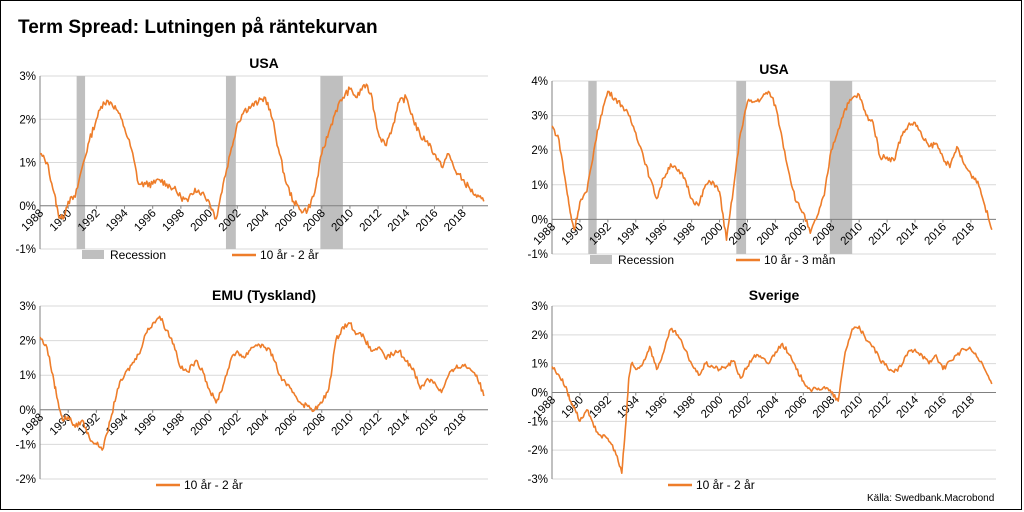 This screenshot has height=512, width=1024. What do you see at coordinates (198, 27) in the screenshot?
I see `figure-title: Term Spread: Lutningen på räntekurvan` at bounding box center [198, 27].